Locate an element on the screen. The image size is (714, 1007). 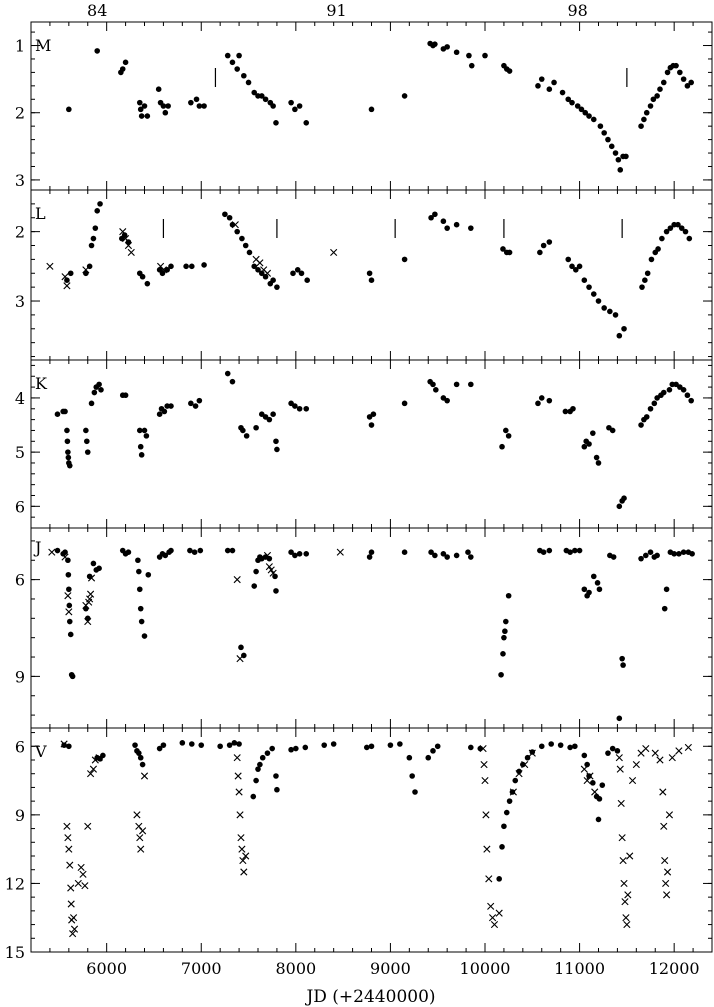
panel-label: M is located at coordinates (43, 45).